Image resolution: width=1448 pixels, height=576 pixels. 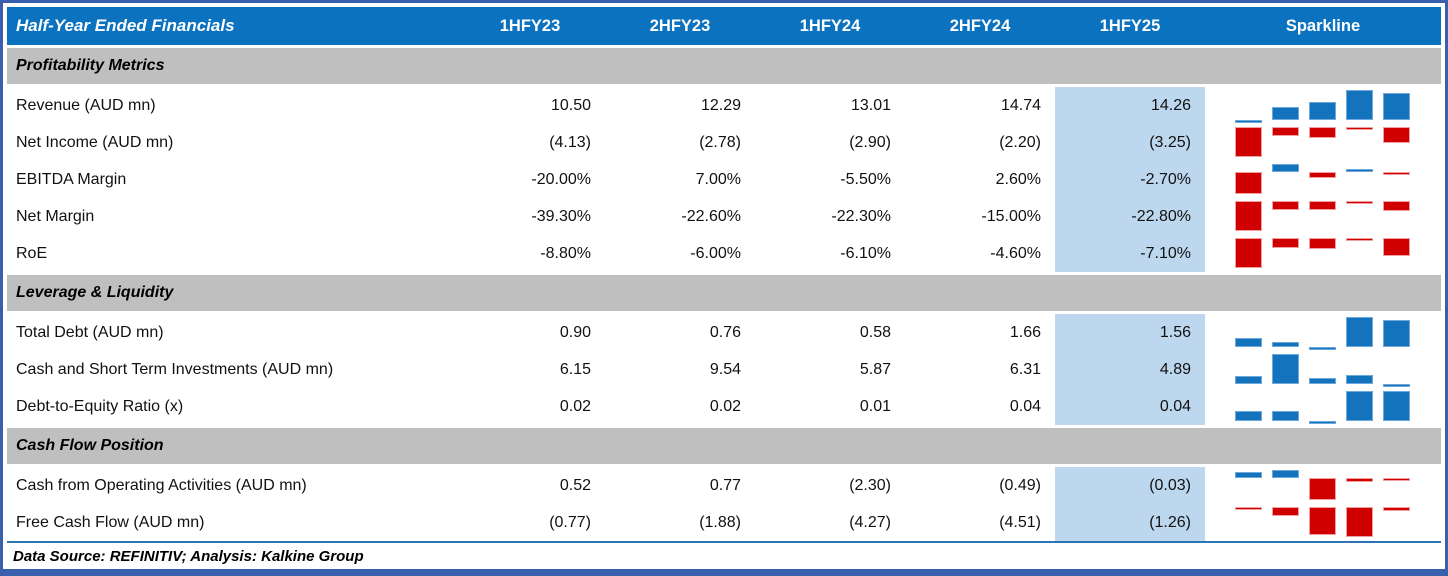 What do you see at coordinates (570, 522) in the screenshot?
I see `value-cell-1hfy23: (0.77)` at bounding box center [570, 522].